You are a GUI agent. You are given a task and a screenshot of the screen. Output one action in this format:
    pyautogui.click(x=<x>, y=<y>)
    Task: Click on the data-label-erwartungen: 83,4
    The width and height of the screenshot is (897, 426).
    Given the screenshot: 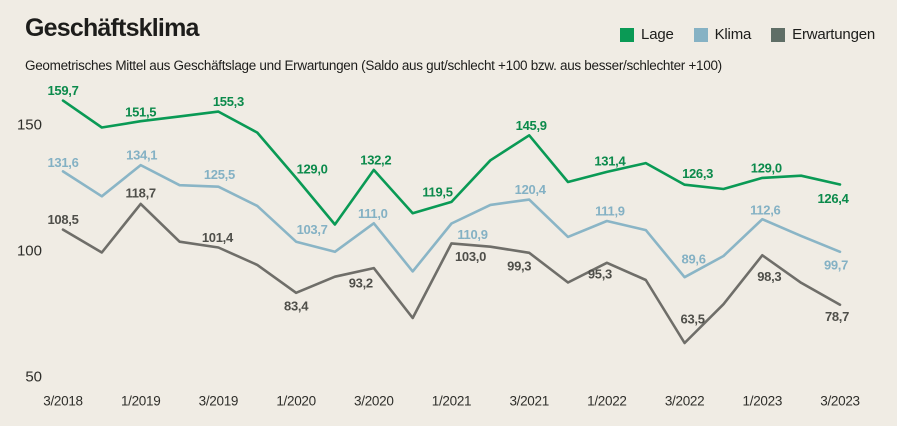 What is the action you would take?
    pyautogui.click(x=296, y=305)
    